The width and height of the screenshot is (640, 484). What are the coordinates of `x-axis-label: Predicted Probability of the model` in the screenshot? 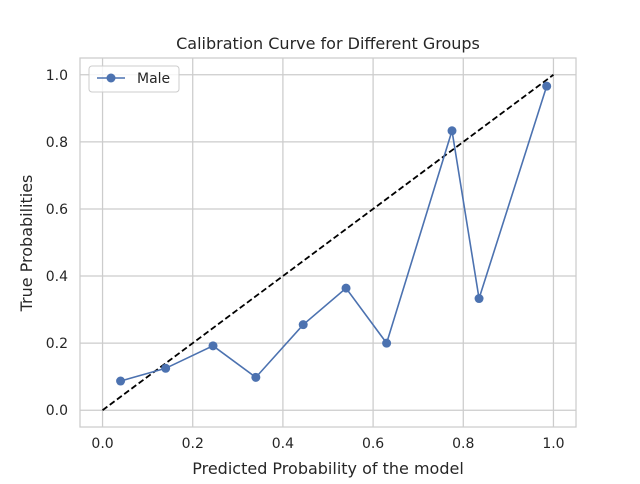 It's located at (328, 468).